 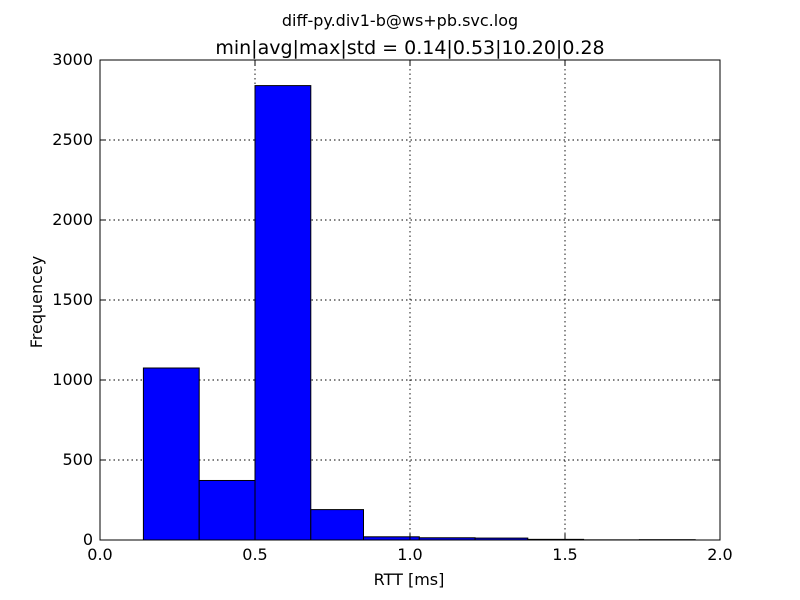 What do you see at coordinates (72, 379) in the screenshot?
I see `y-tick-label: 1000` at bounding box center [72, 379].